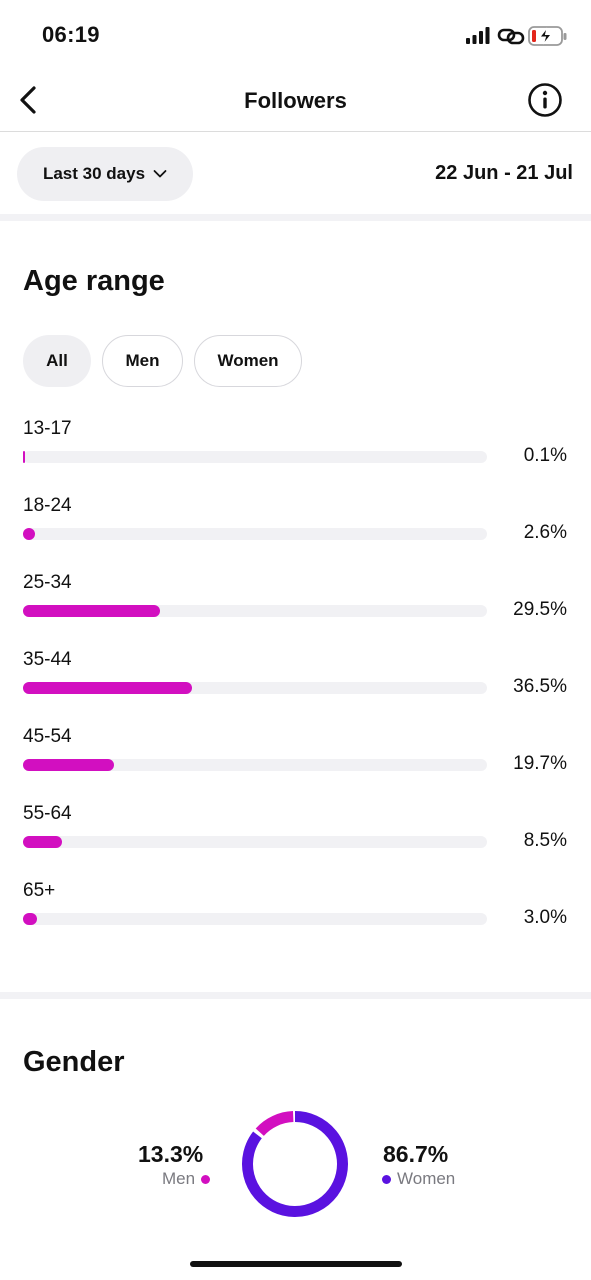  What do you see at coordinates (179, 1178) in the screenshot?
I see `men-legend-label: Men` at bounding box center [179, 1178].